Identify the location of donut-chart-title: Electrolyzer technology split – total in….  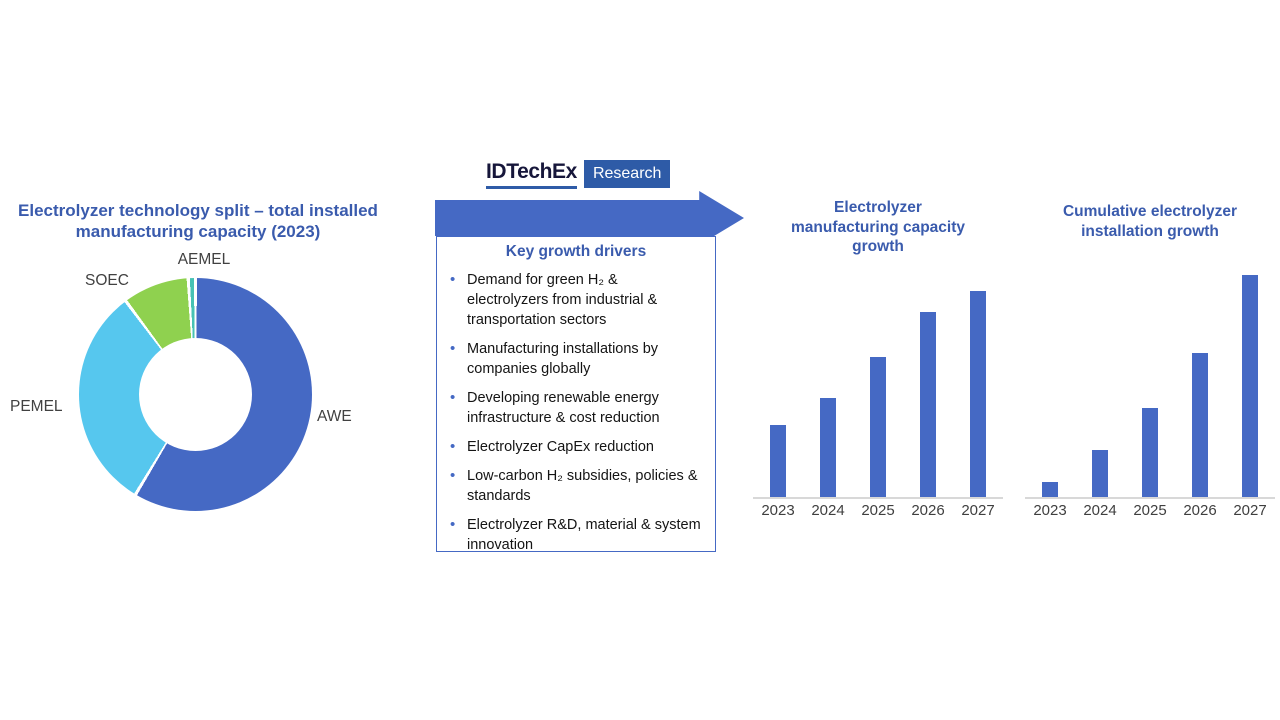
(198, 221).